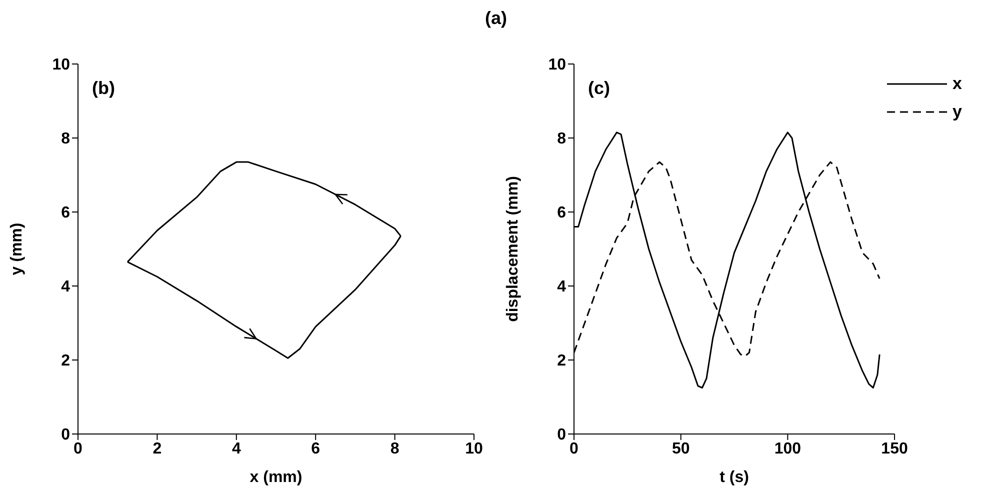  What do you see at coordinates (474, 449) in the screenshot?
I see `x-tick-label: 10` at bounding box center [474, 449].